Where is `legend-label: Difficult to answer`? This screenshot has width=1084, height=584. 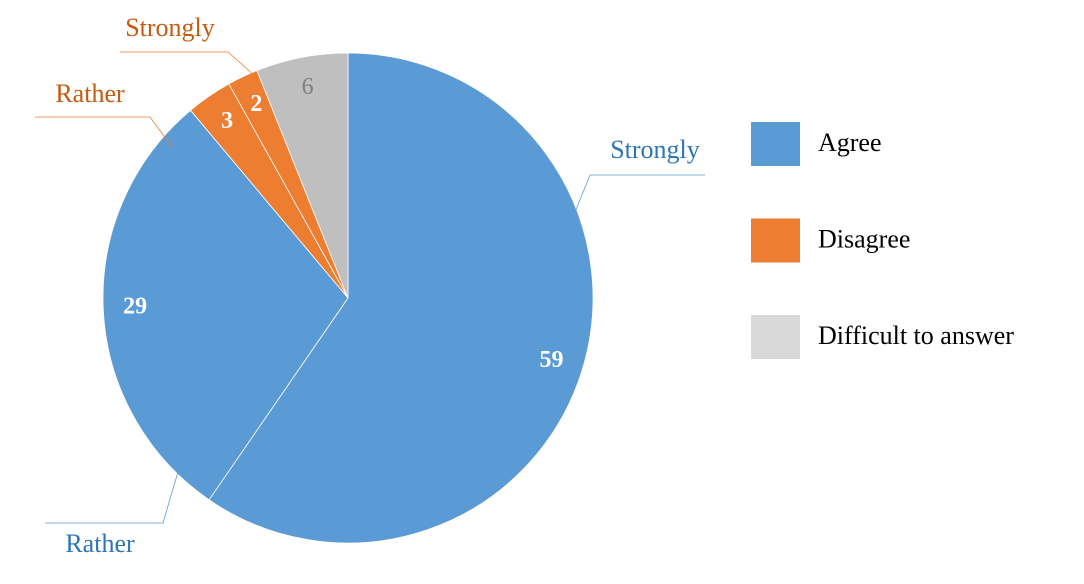
legend-label: Difficult to answer is located at coordinates (916, 335).